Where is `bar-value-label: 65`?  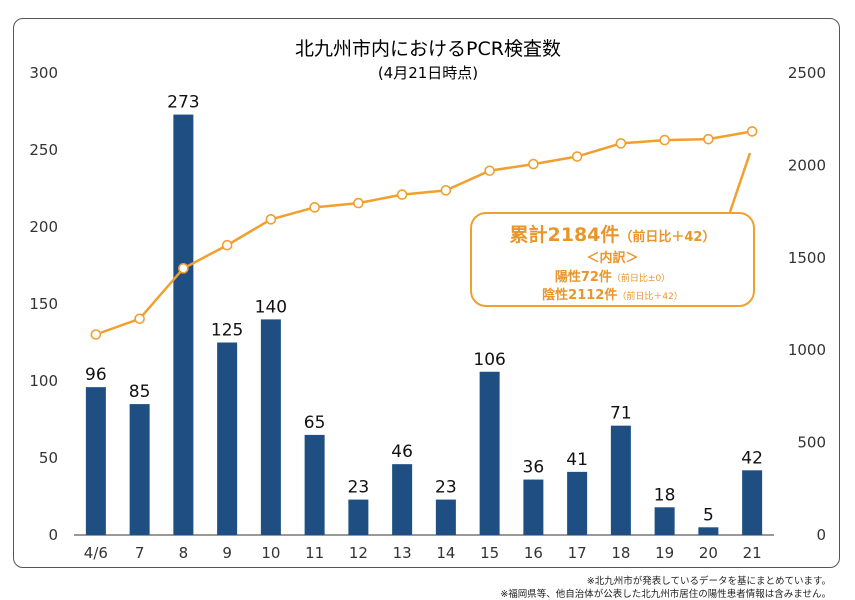
bar-value-label: 65 is located at coordinates (315, 423).